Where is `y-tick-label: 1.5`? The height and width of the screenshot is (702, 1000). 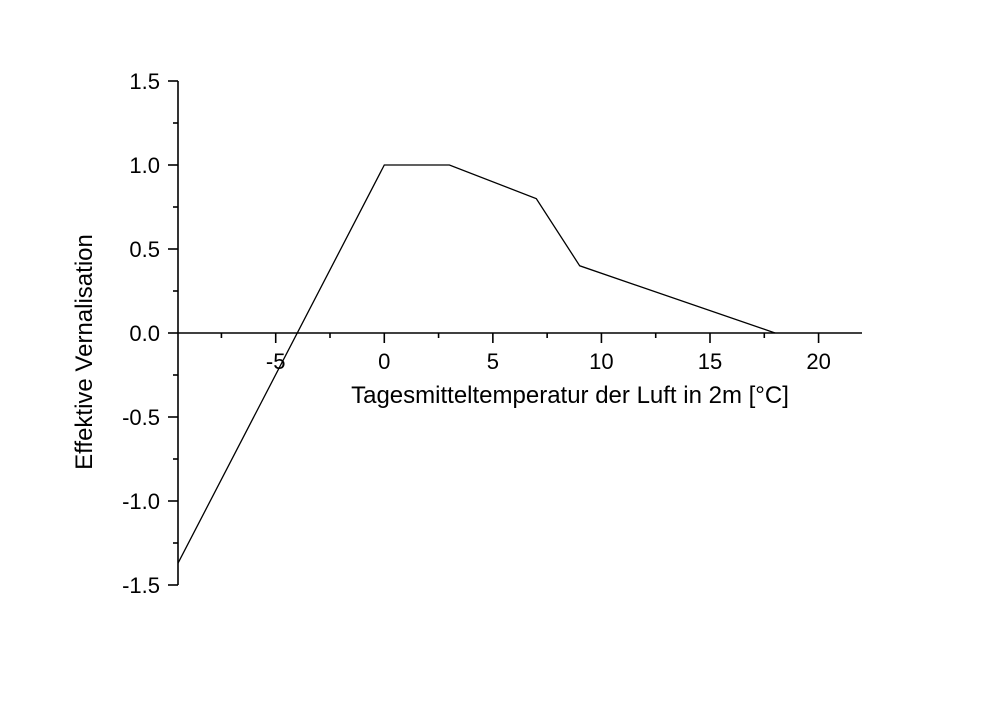
y-tick-label: 1.5 is located at coordinates (144, 81).